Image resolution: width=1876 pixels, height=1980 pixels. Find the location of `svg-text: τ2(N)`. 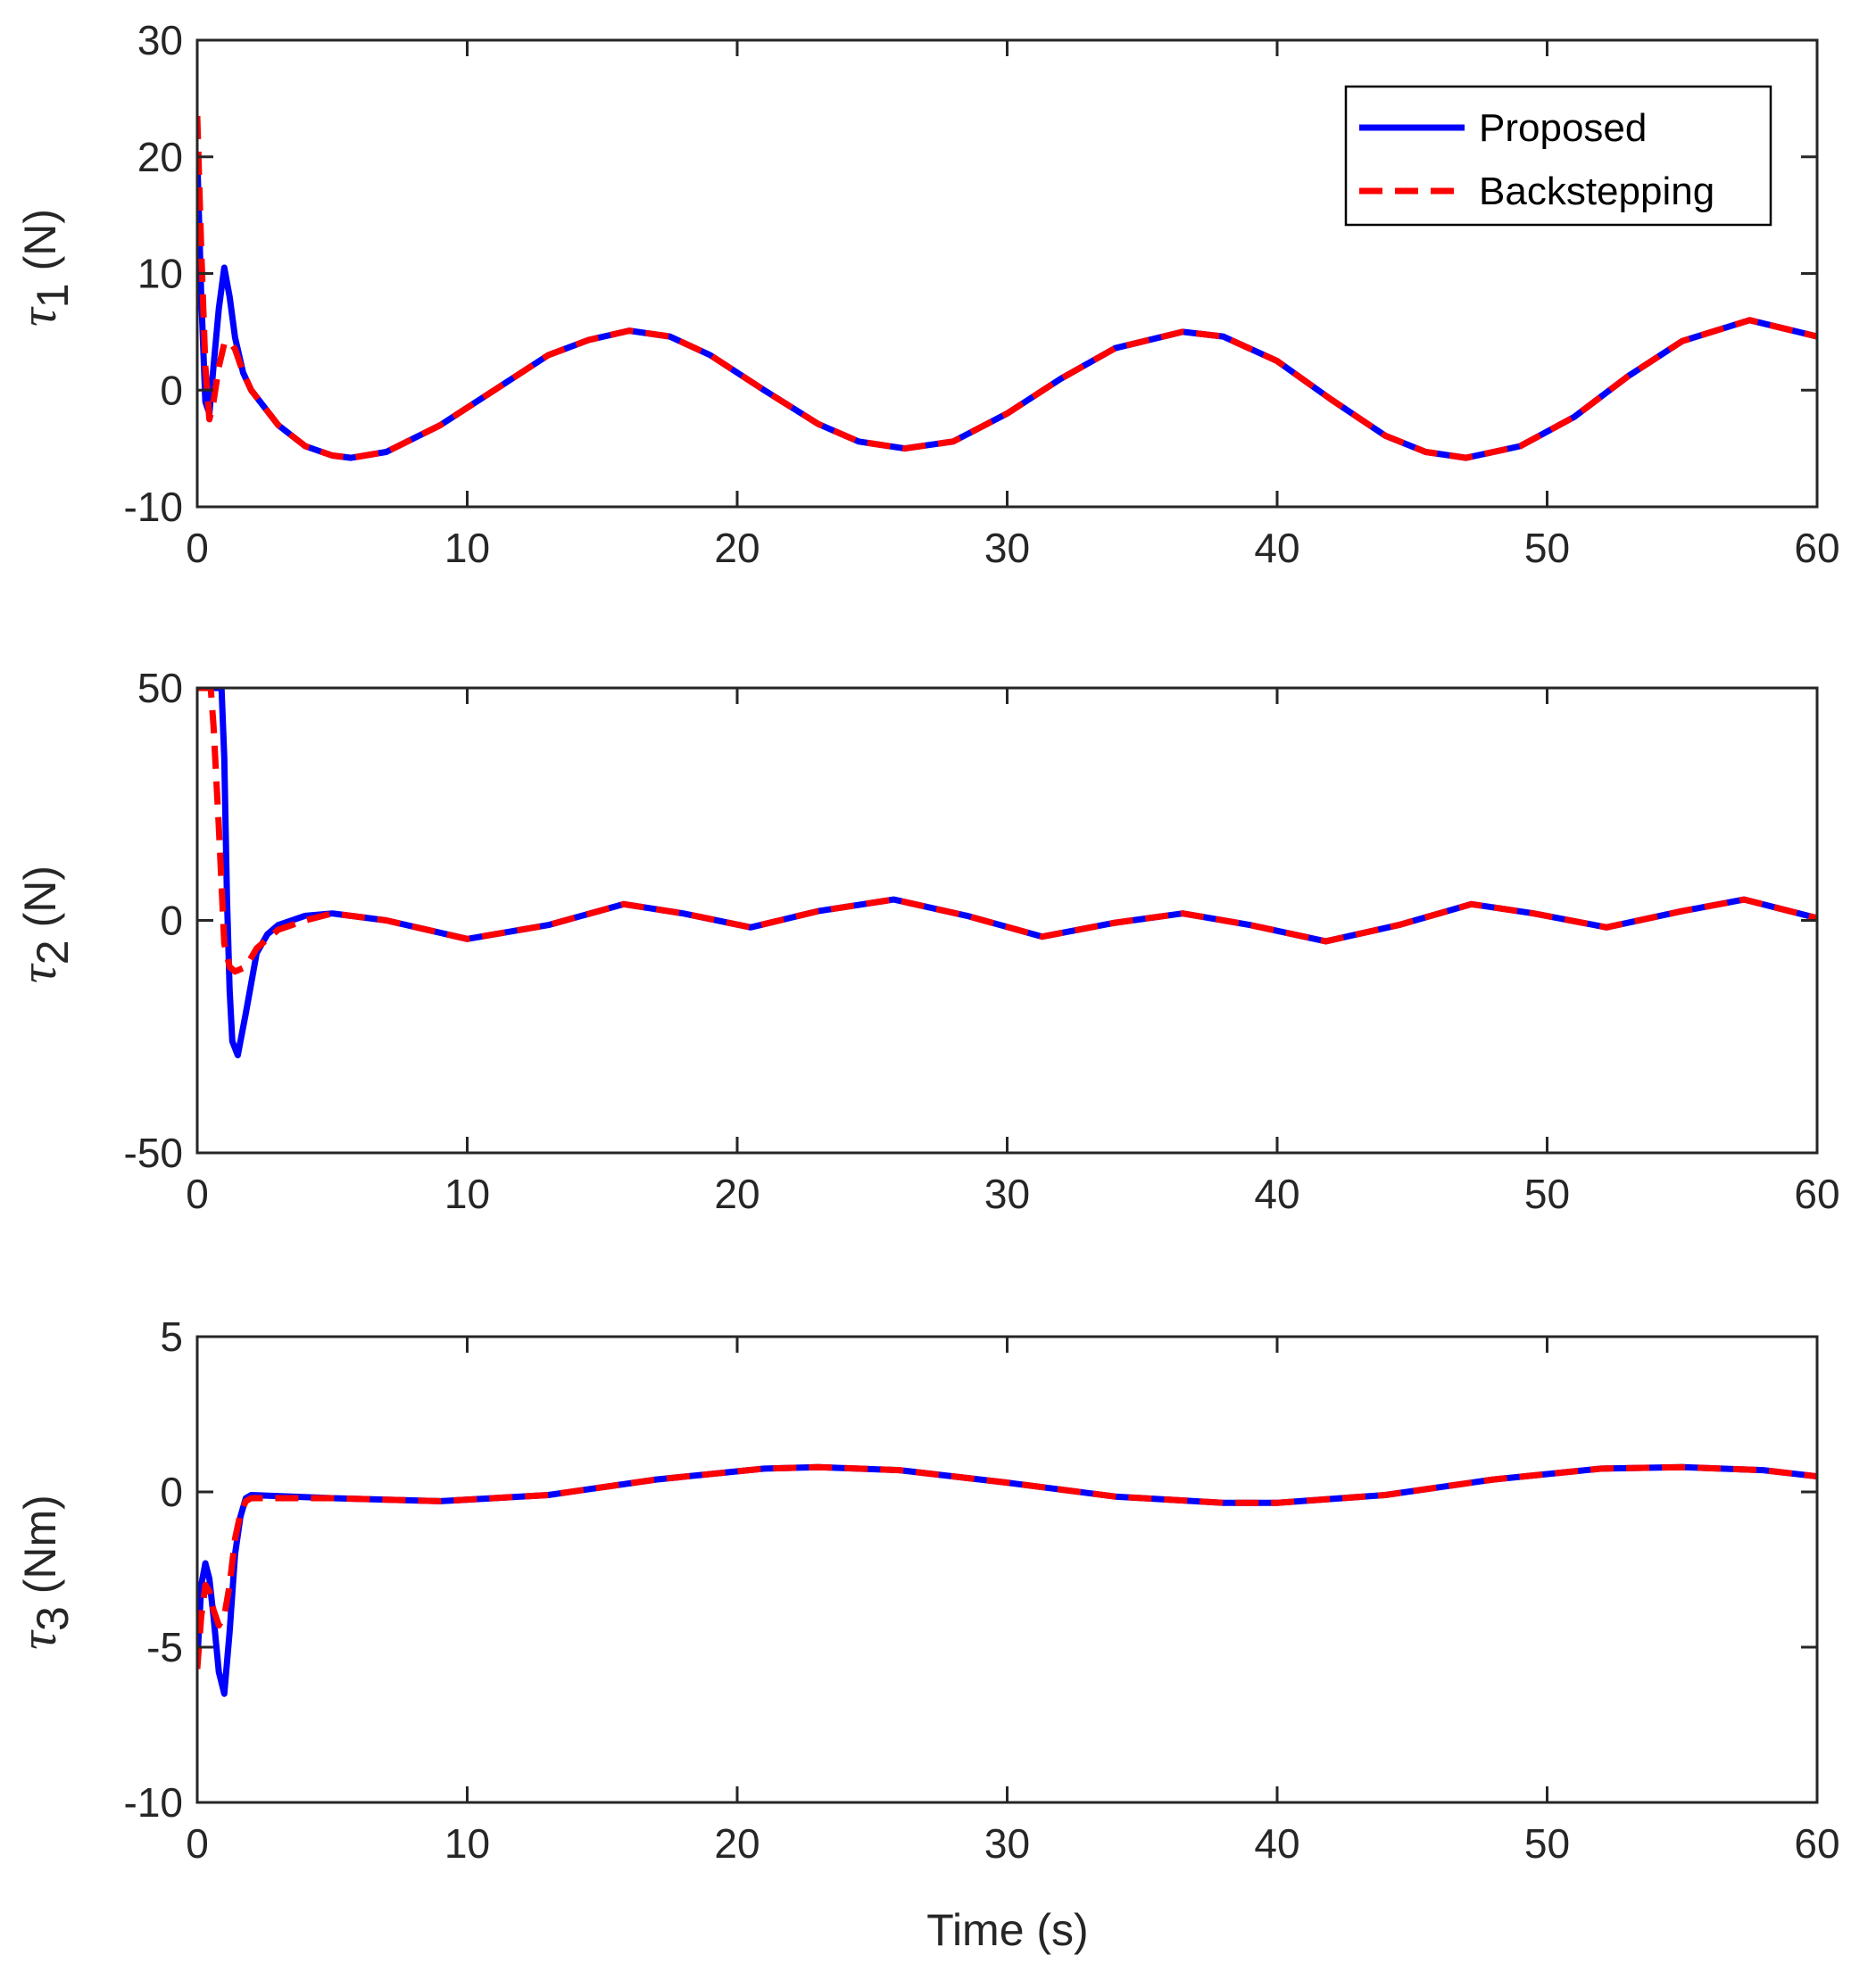

svg-text: τ2(N) is located at coordinates (43, 925).